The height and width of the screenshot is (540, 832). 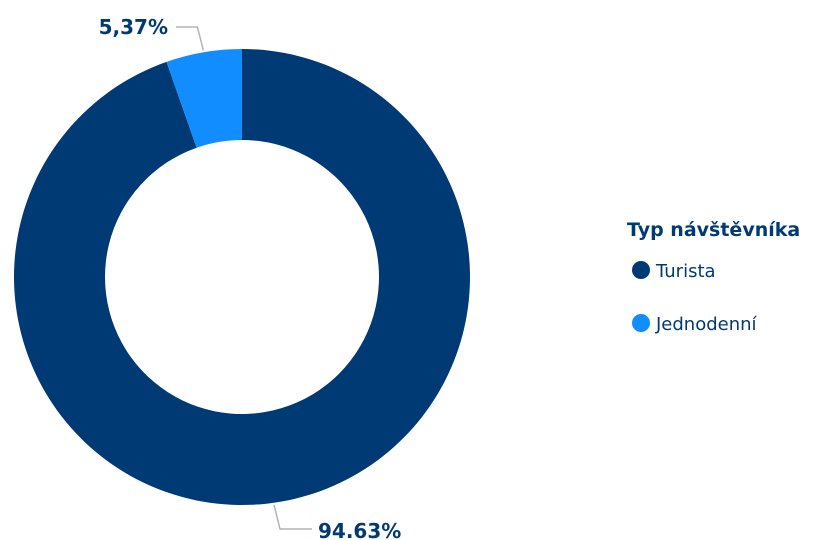 What do you see at coordinates (685, 271) in the screenshot?
I see `legend-item-turista: Turista` at bounding box center [685, 271].